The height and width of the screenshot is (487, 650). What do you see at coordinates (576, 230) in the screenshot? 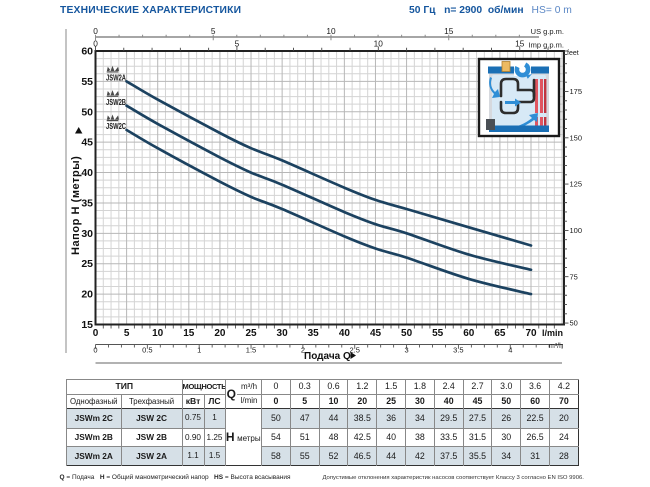
I see `svg-text: 100` at bounding box center [576, 230].